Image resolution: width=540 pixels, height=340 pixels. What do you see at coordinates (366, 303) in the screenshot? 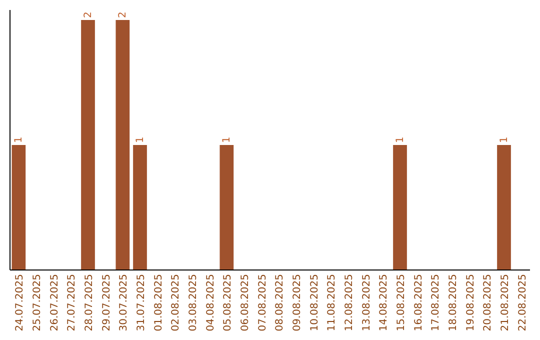
I see `x-tick-label: 13.08.2025` at bounding box center [366, 303].